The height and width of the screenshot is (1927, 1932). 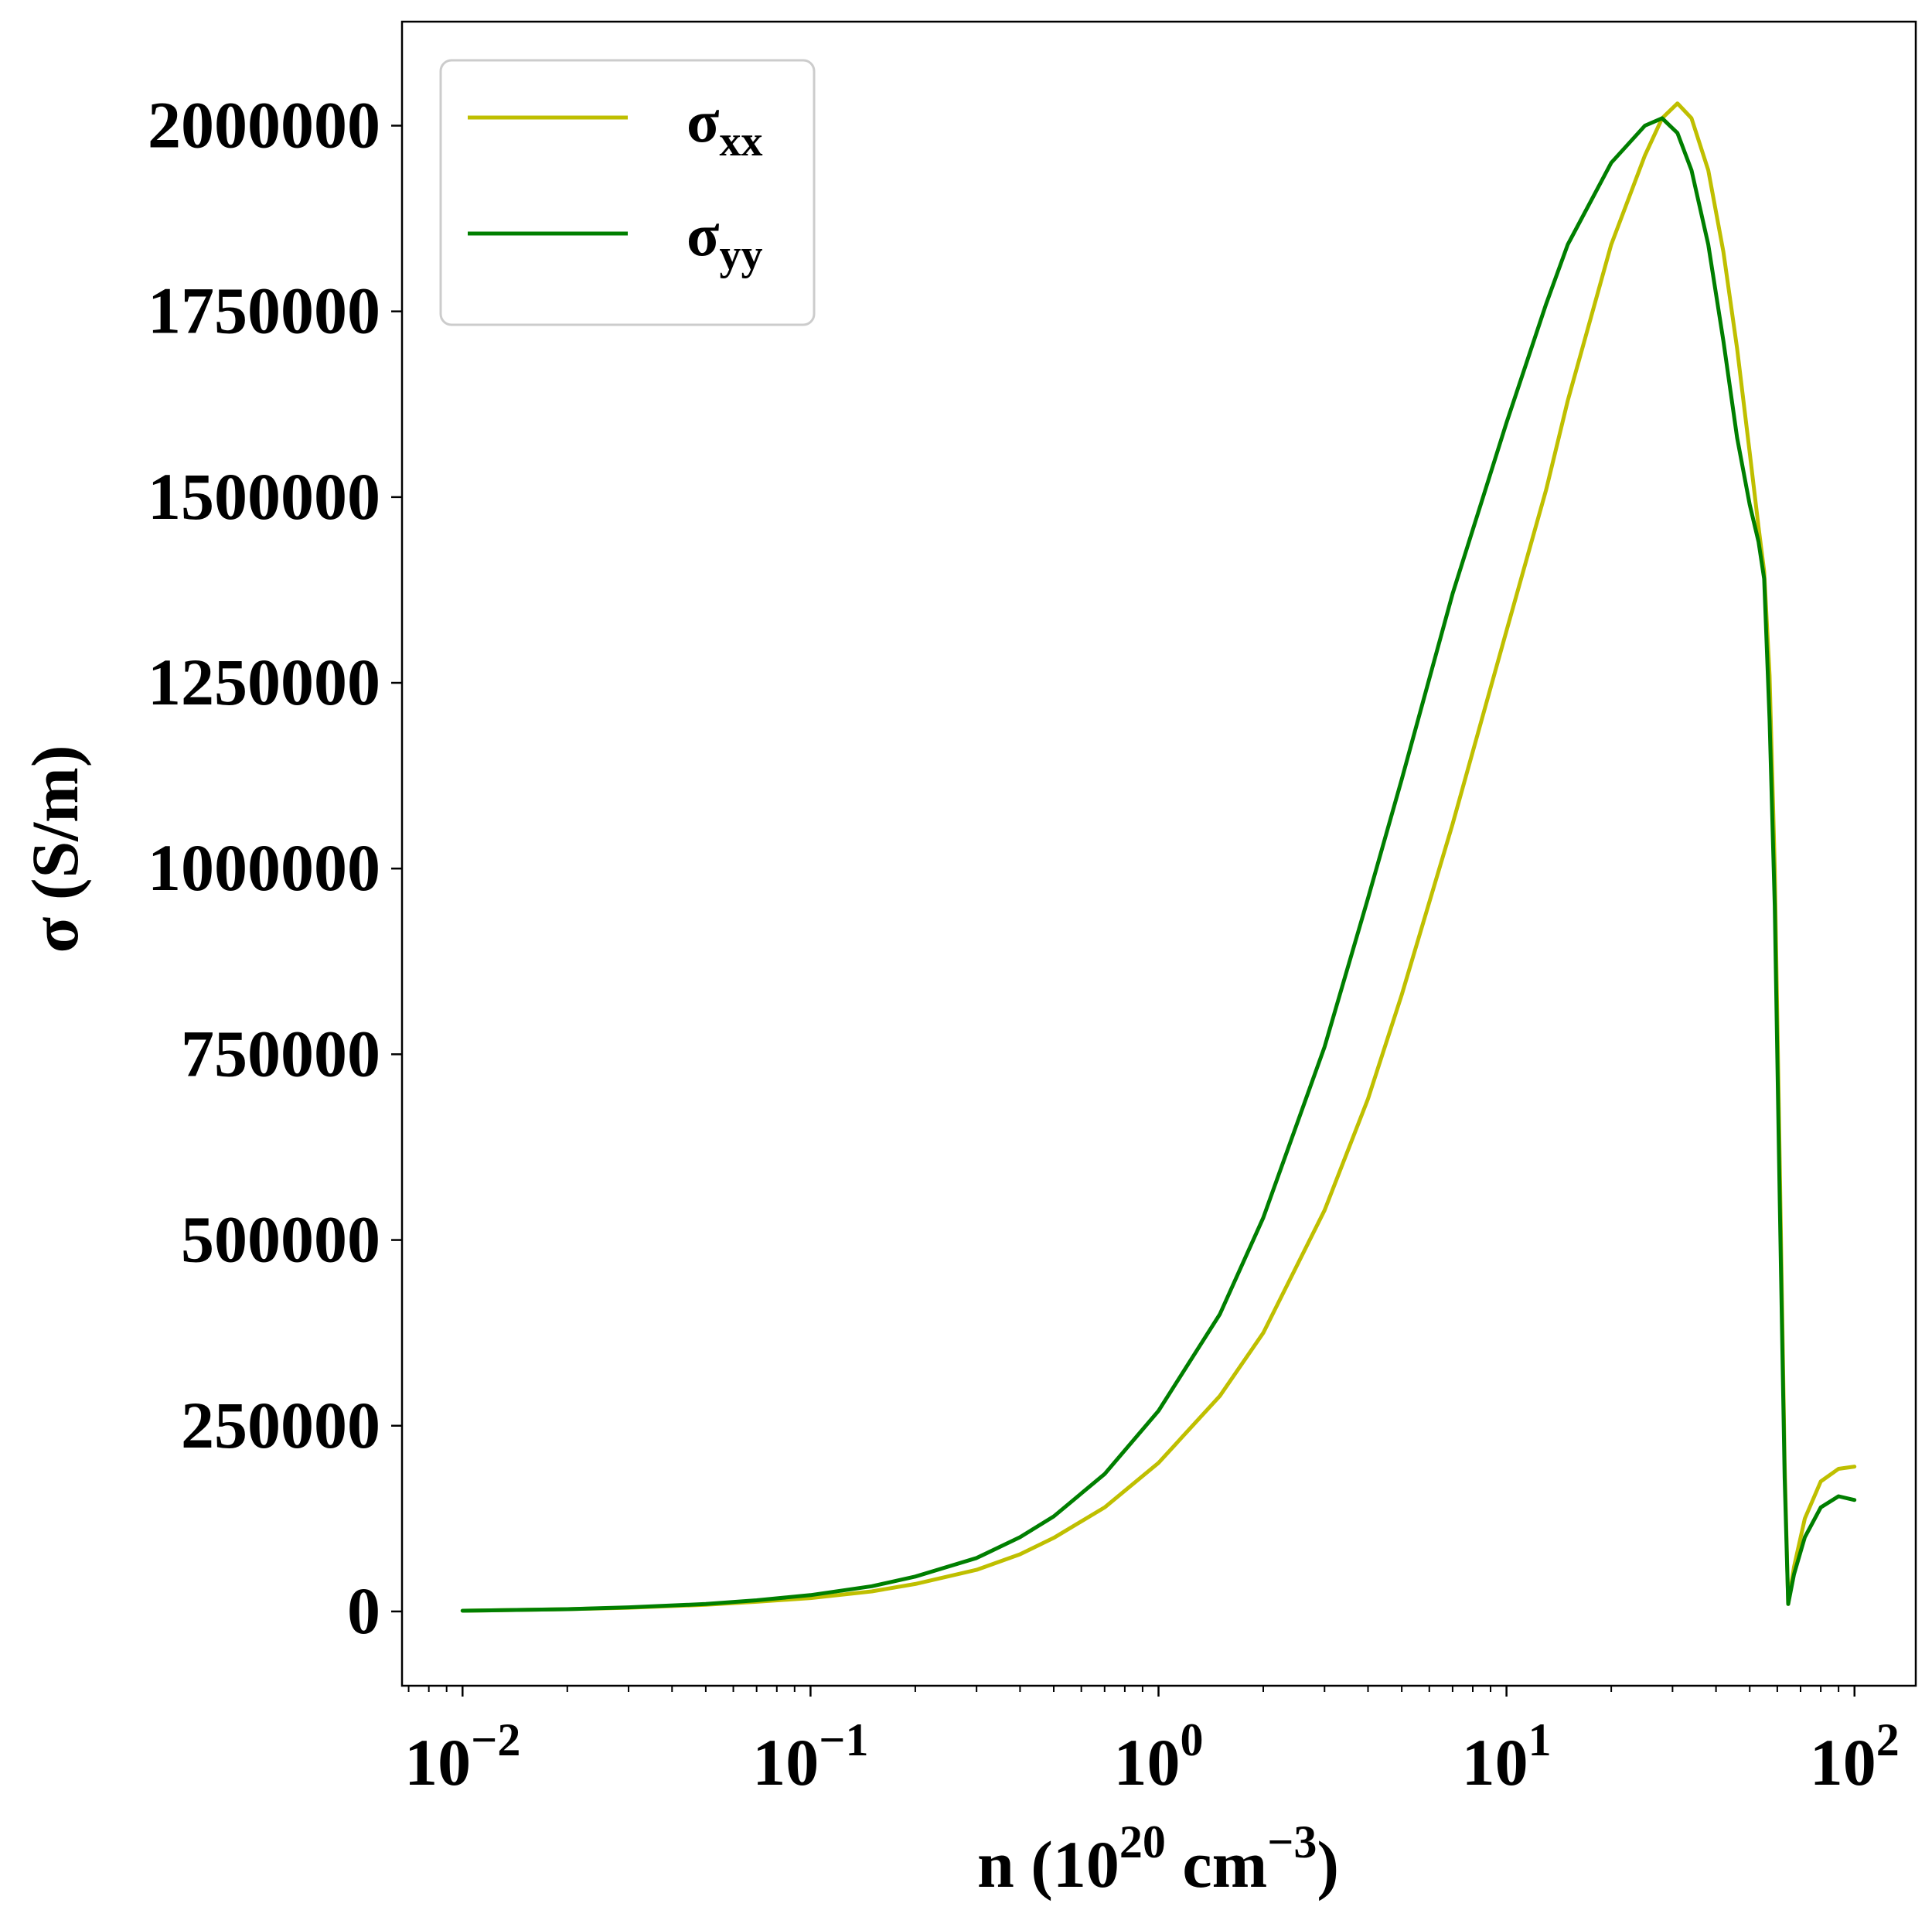 What do you see at coordinates (495, 1739) in the screenshot?
I see `x-tick-label-exponent: −2` at bounding box center [495, 1739].